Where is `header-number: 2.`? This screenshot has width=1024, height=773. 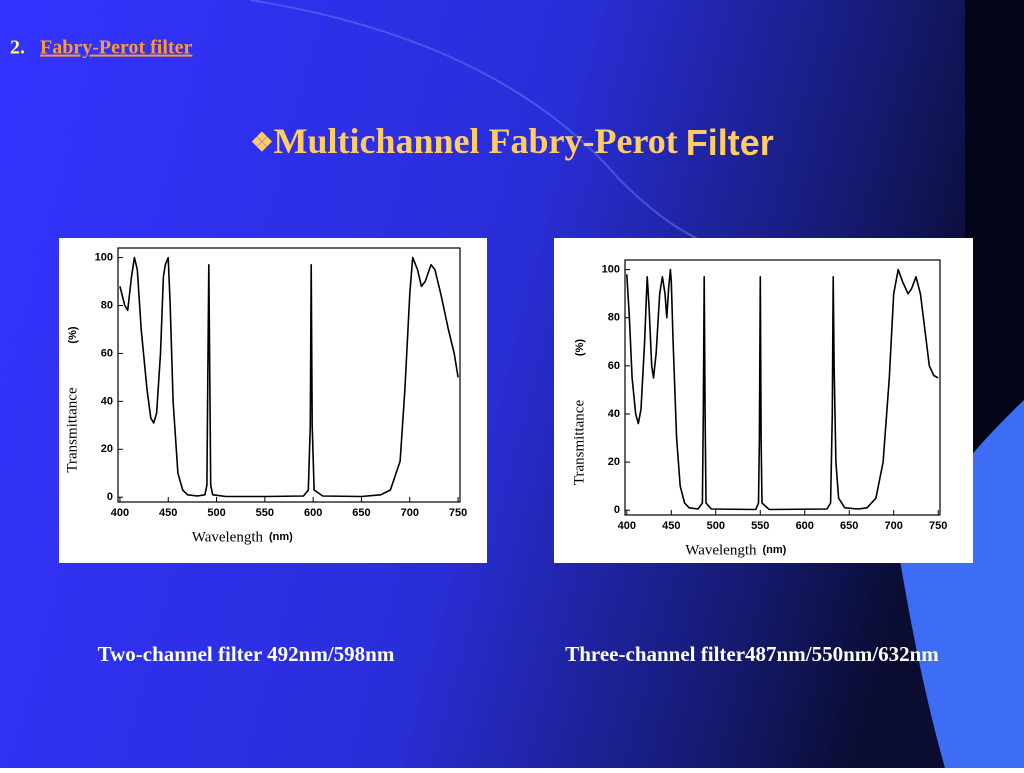 header-number: 2. is located at coordinates (17, 48).